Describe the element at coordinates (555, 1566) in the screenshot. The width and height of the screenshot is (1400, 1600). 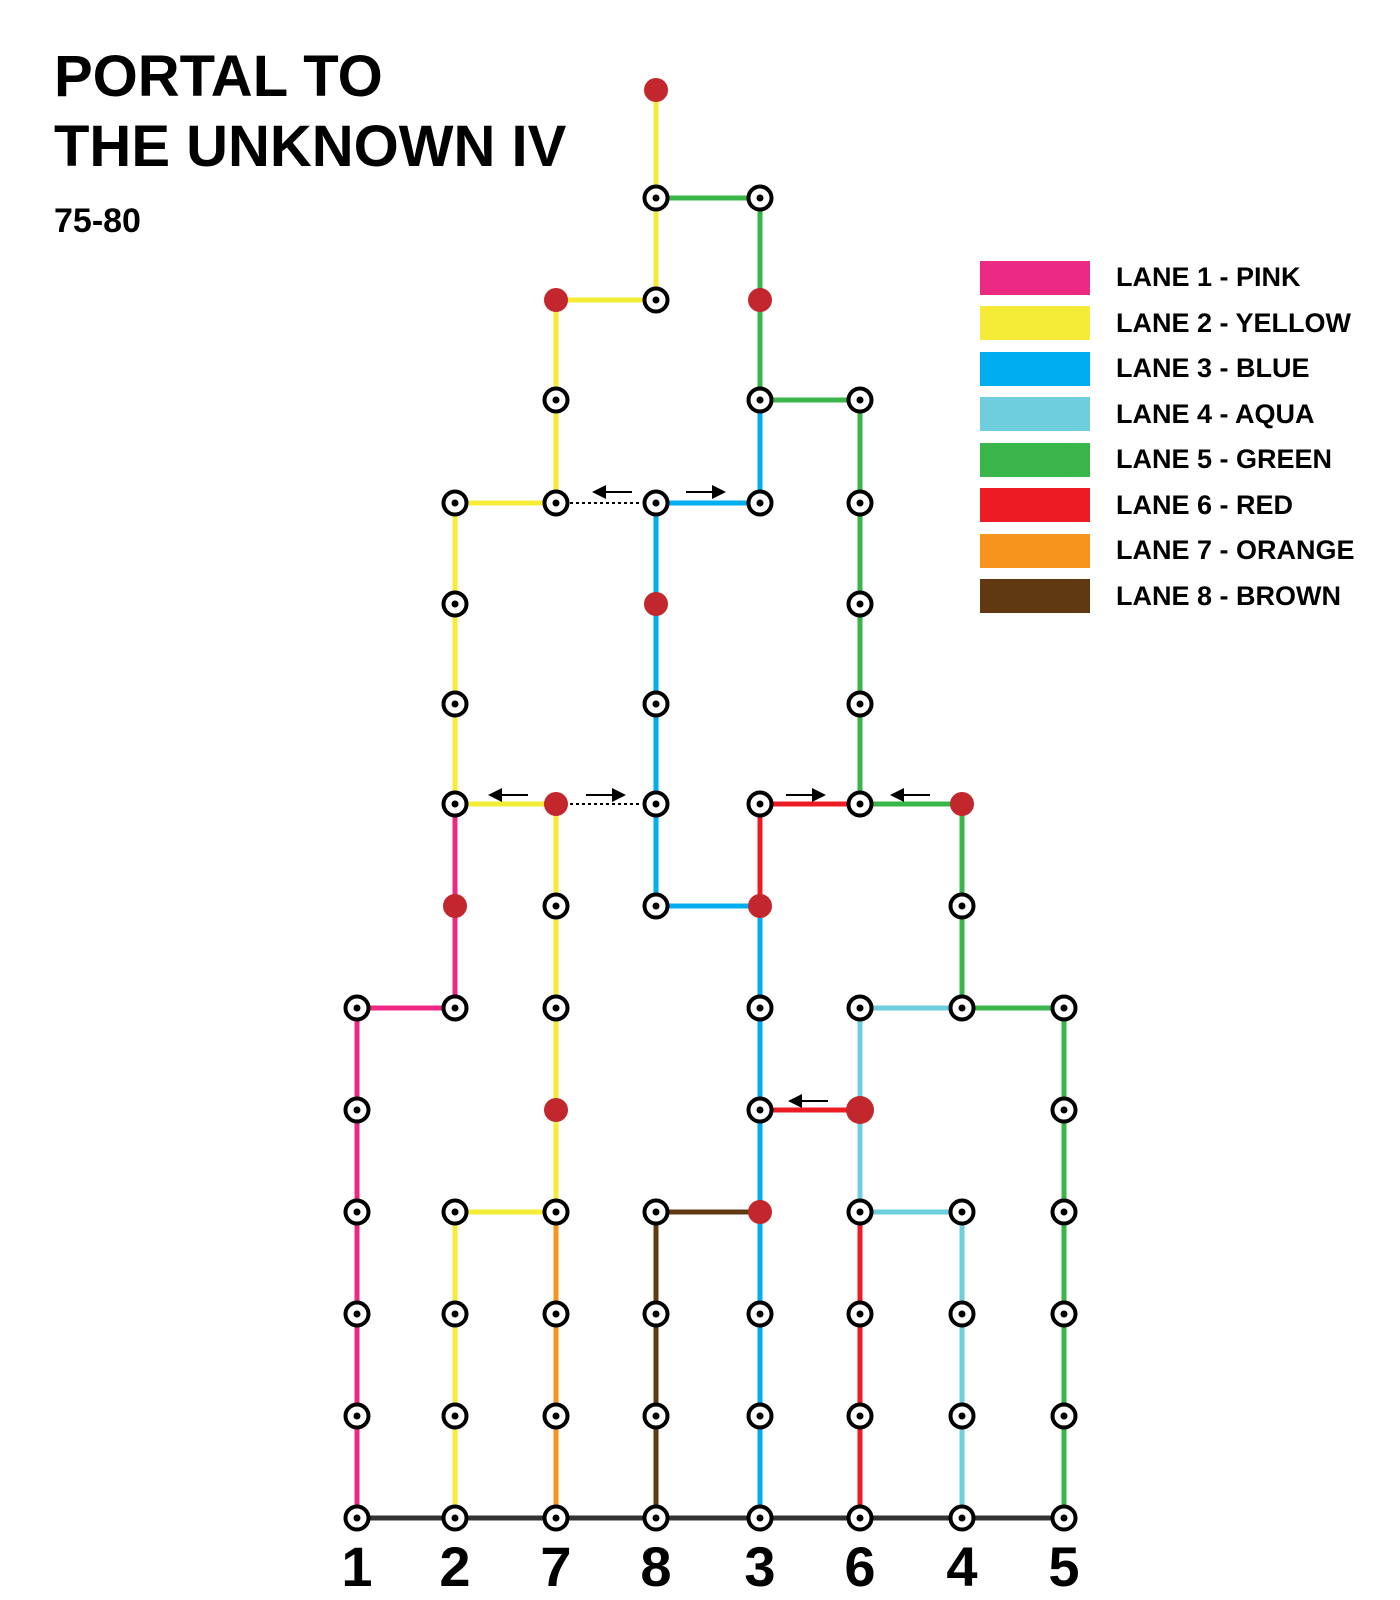
I see `lane-number-7: 7` at that location.